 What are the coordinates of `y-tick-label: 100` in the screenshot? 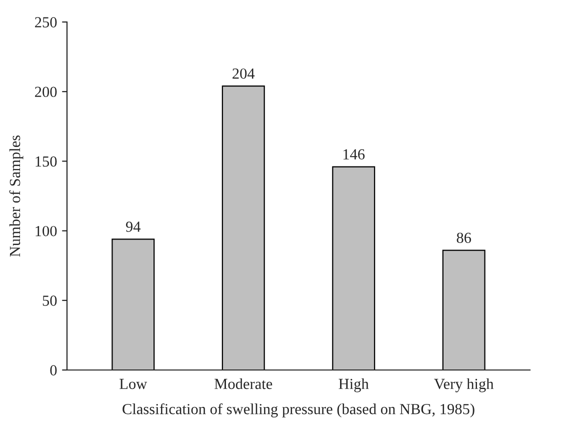 It's located at (46, 231).